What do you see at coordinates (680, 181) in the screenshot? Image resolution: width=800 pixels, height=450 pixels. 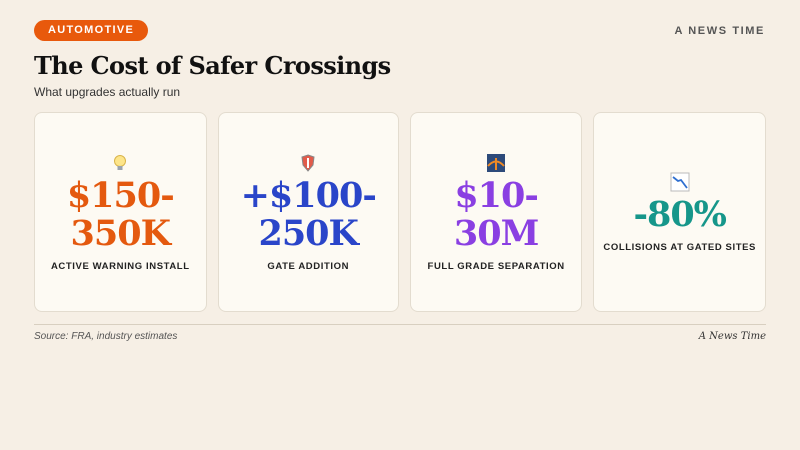 I see `chart-down-icon` at bounding box center [680, 181].